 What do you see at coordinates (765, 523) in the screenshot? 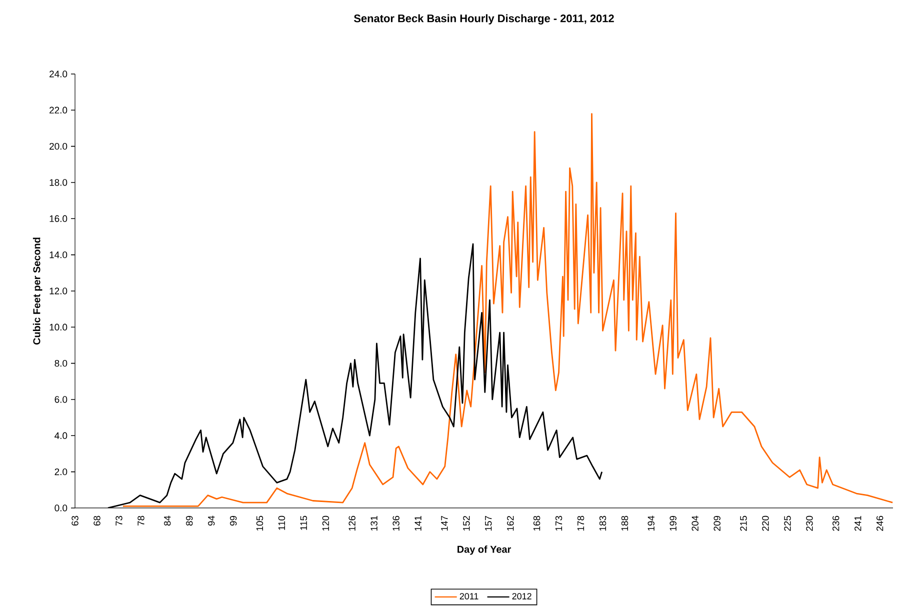
I see `x-tick-label: 220` at bounding box center [765, 523].